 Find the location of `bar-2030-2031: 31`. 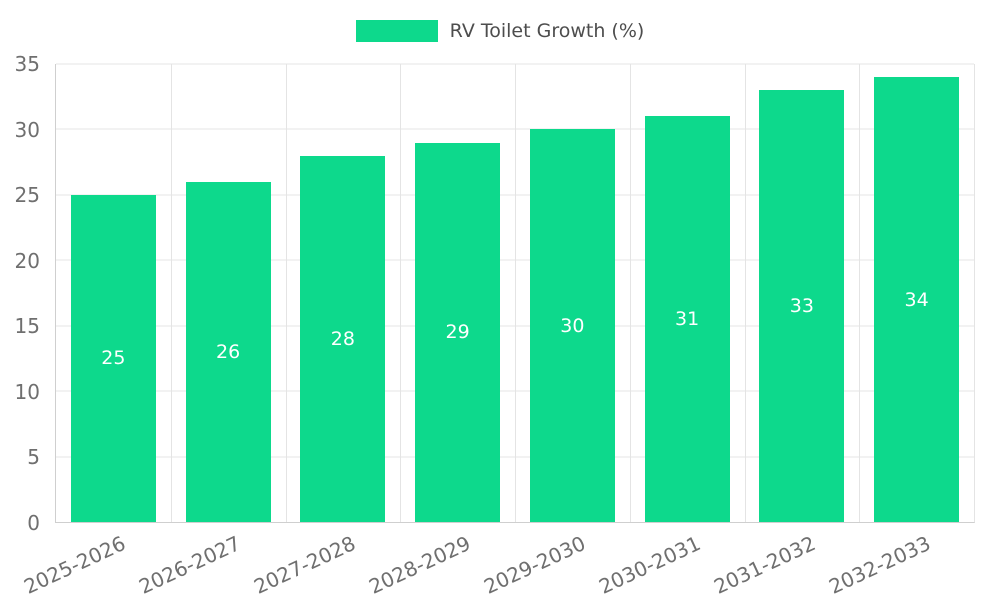

bar-2030-2031: 31 is located at coordinates (687, 319).